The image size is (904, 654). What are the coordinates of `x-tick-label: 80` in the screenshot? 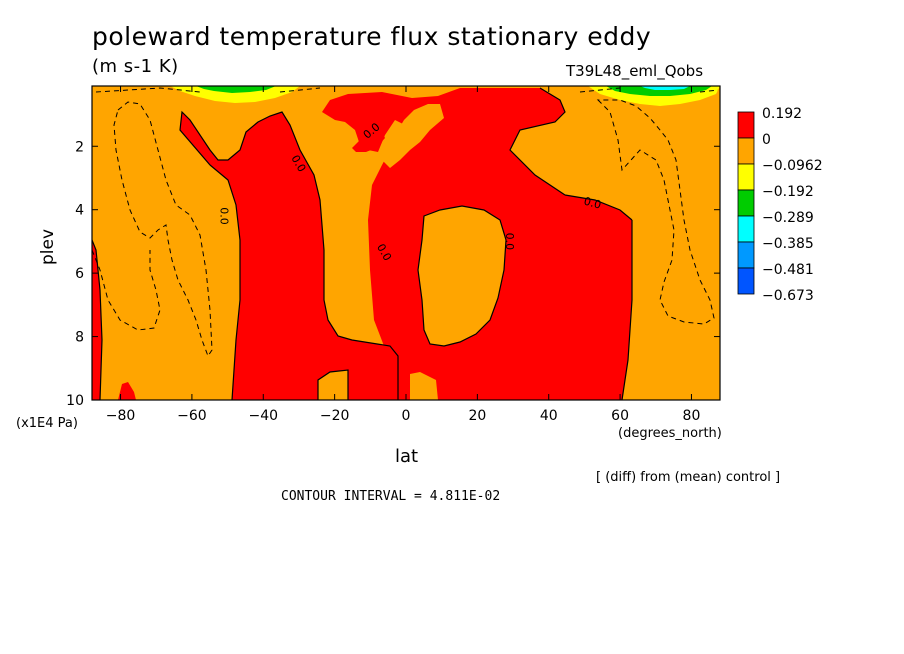 It's located at (692, 416).